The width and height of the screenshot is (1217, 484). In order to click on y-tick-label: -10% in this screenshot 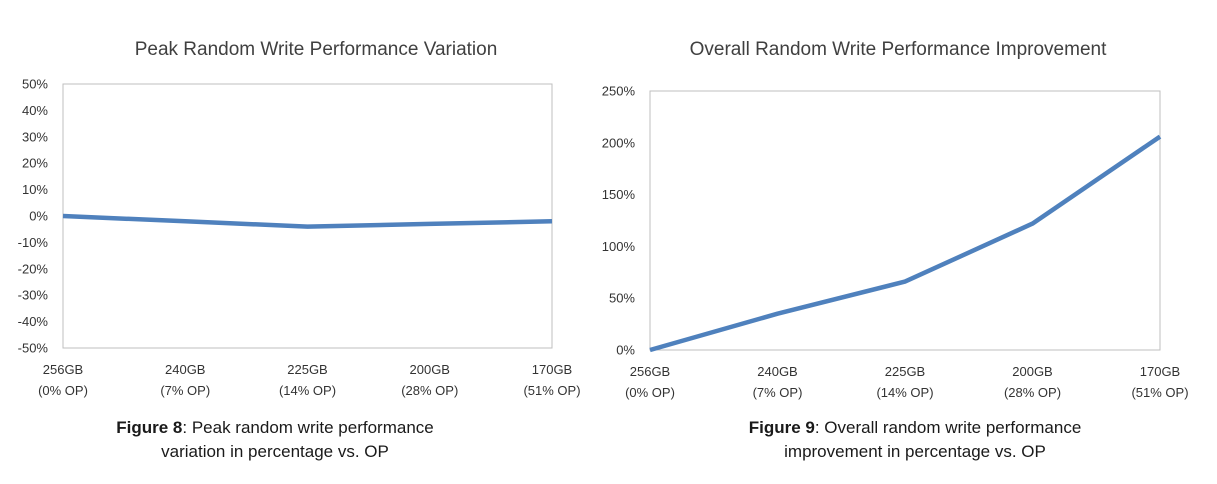, I will do `click(33, 242)`.